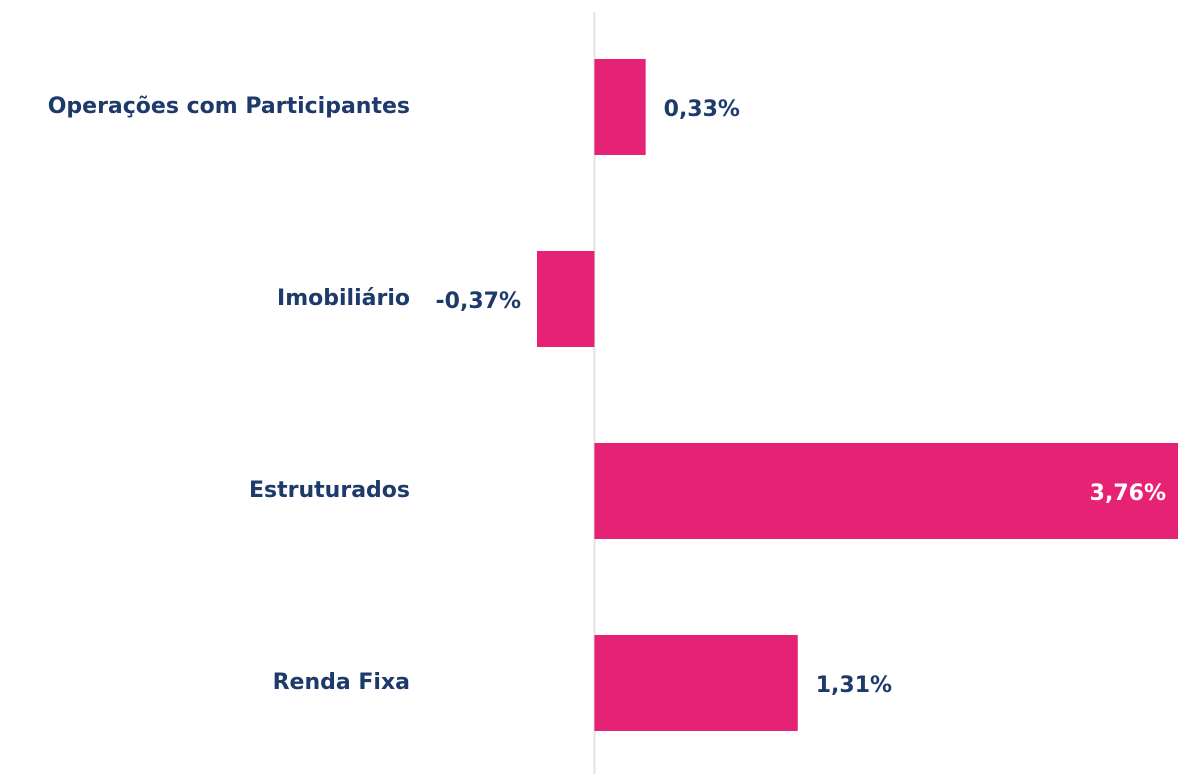  What do you see at coordinates (229, 106) in the screenshot?
I see `category-label: Operações com Participantes` at bounding box center [229, 106].